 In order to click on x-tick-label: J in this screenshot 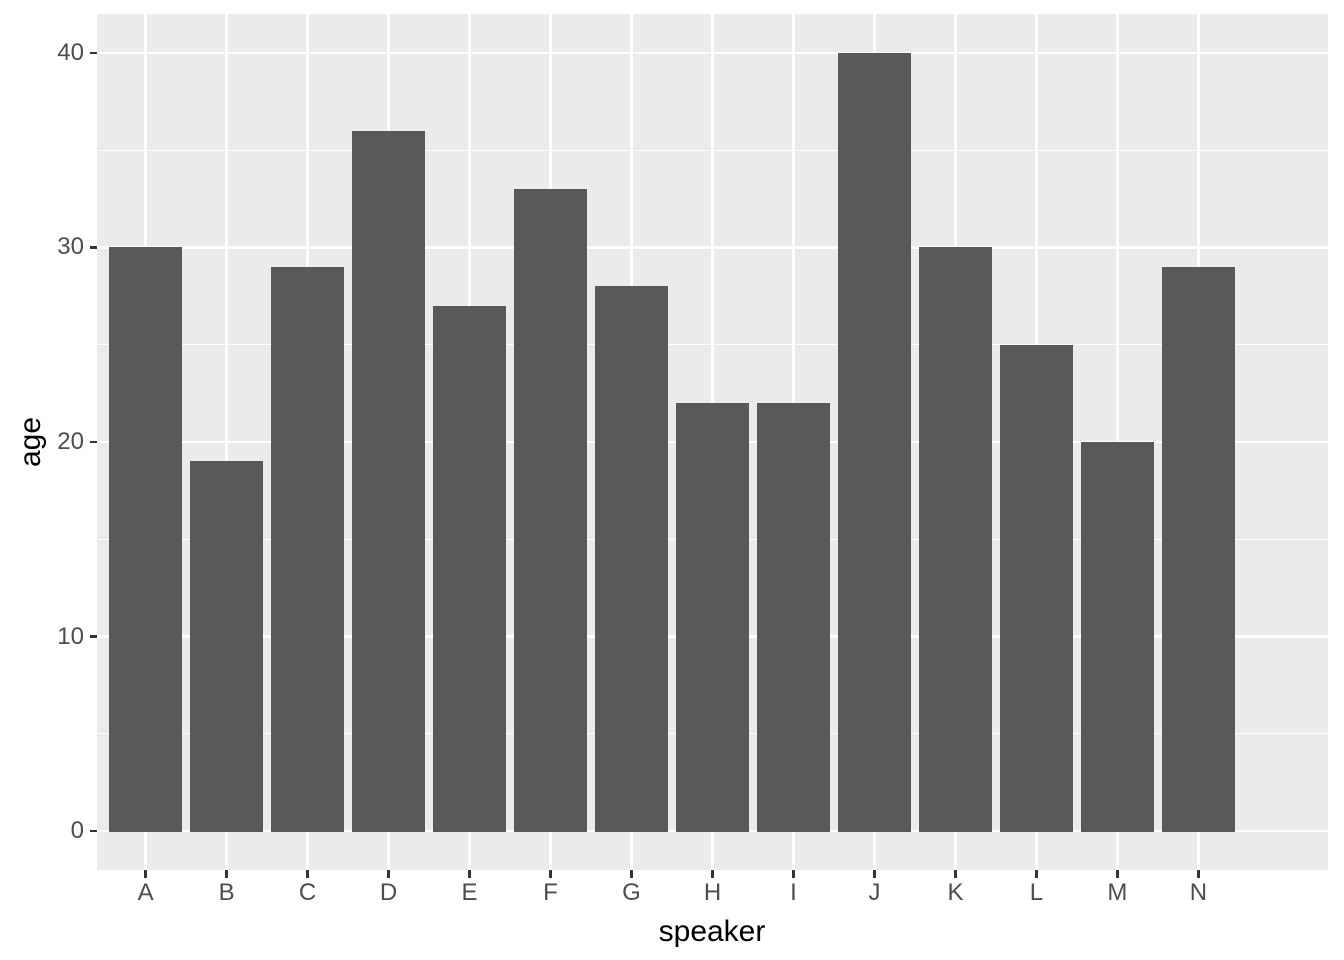, I will do `click(874, 892)`.